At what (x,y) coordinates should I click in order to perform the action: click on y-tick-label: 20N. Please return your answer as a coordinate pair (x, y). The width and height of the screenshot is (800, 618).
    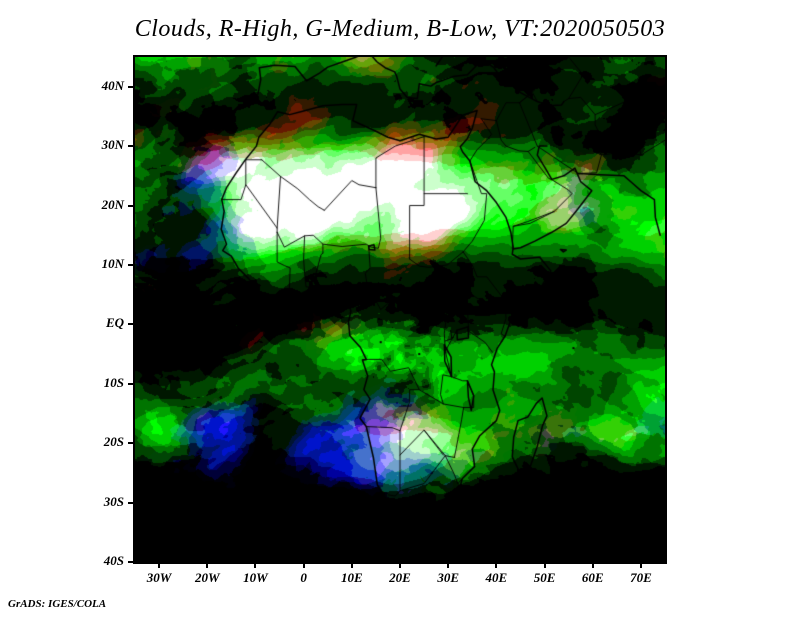
    Looking at the image, I should click on (112, 204).